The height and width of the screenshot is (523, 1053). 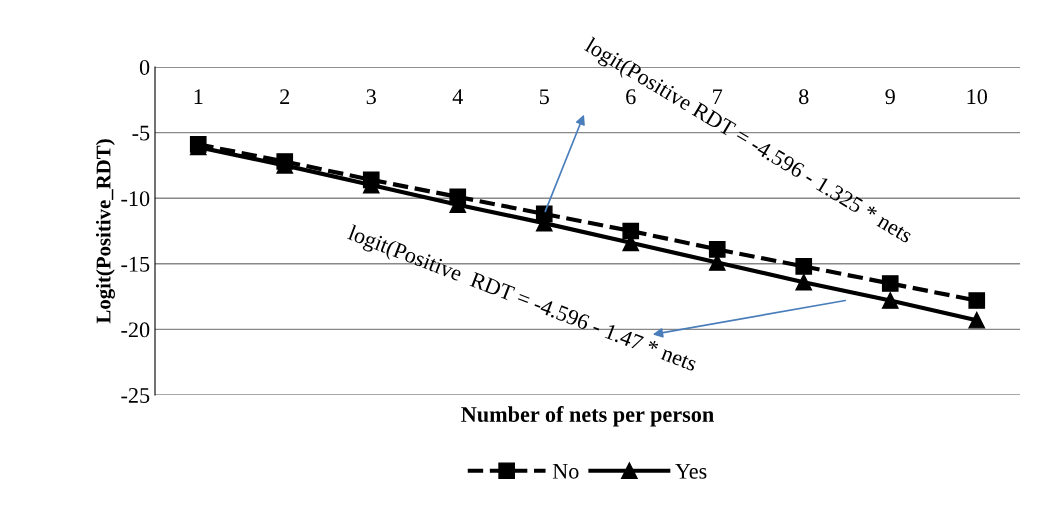 What do you see at coordinates (371, 97) in the screenshot?
I see `x-tick-label: 3` at bounding box center [371, 97].